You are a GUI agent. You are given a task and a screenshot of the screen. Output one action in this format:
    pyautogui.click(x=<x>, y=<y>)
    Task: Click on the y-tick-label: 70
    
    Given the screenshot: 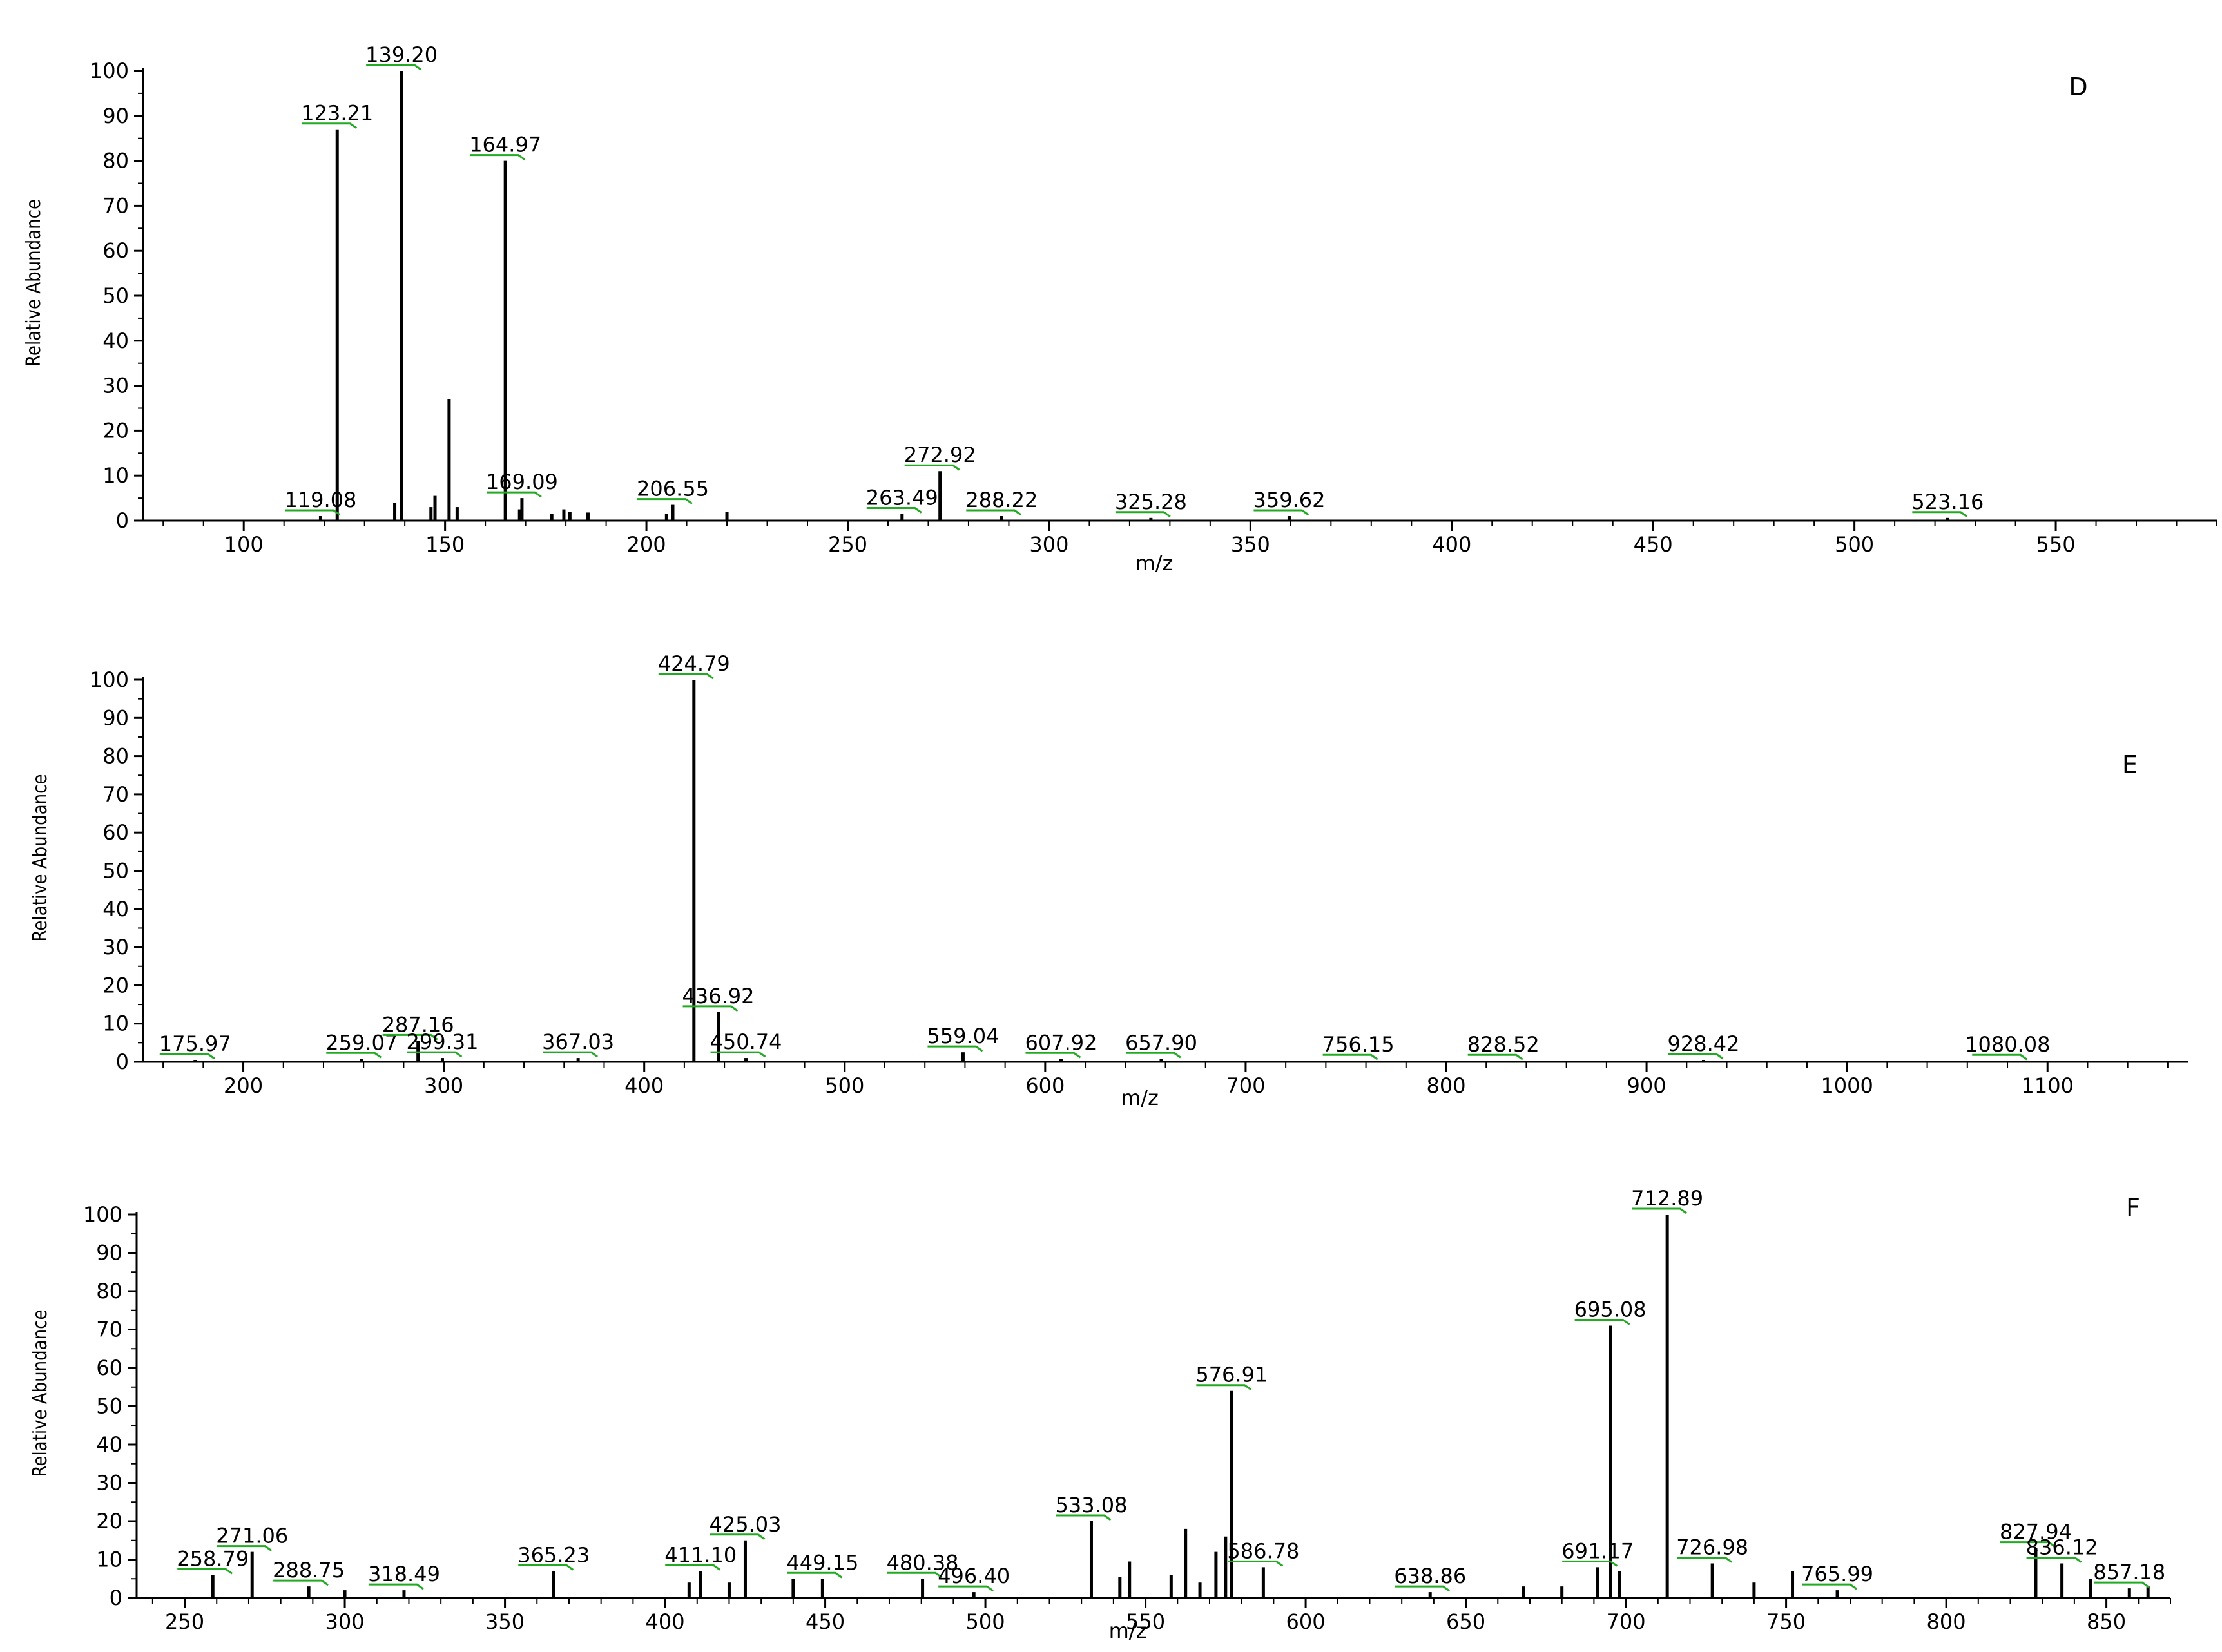 What is the action you would take?
    pyautogui.click(x=116, y=794)
    